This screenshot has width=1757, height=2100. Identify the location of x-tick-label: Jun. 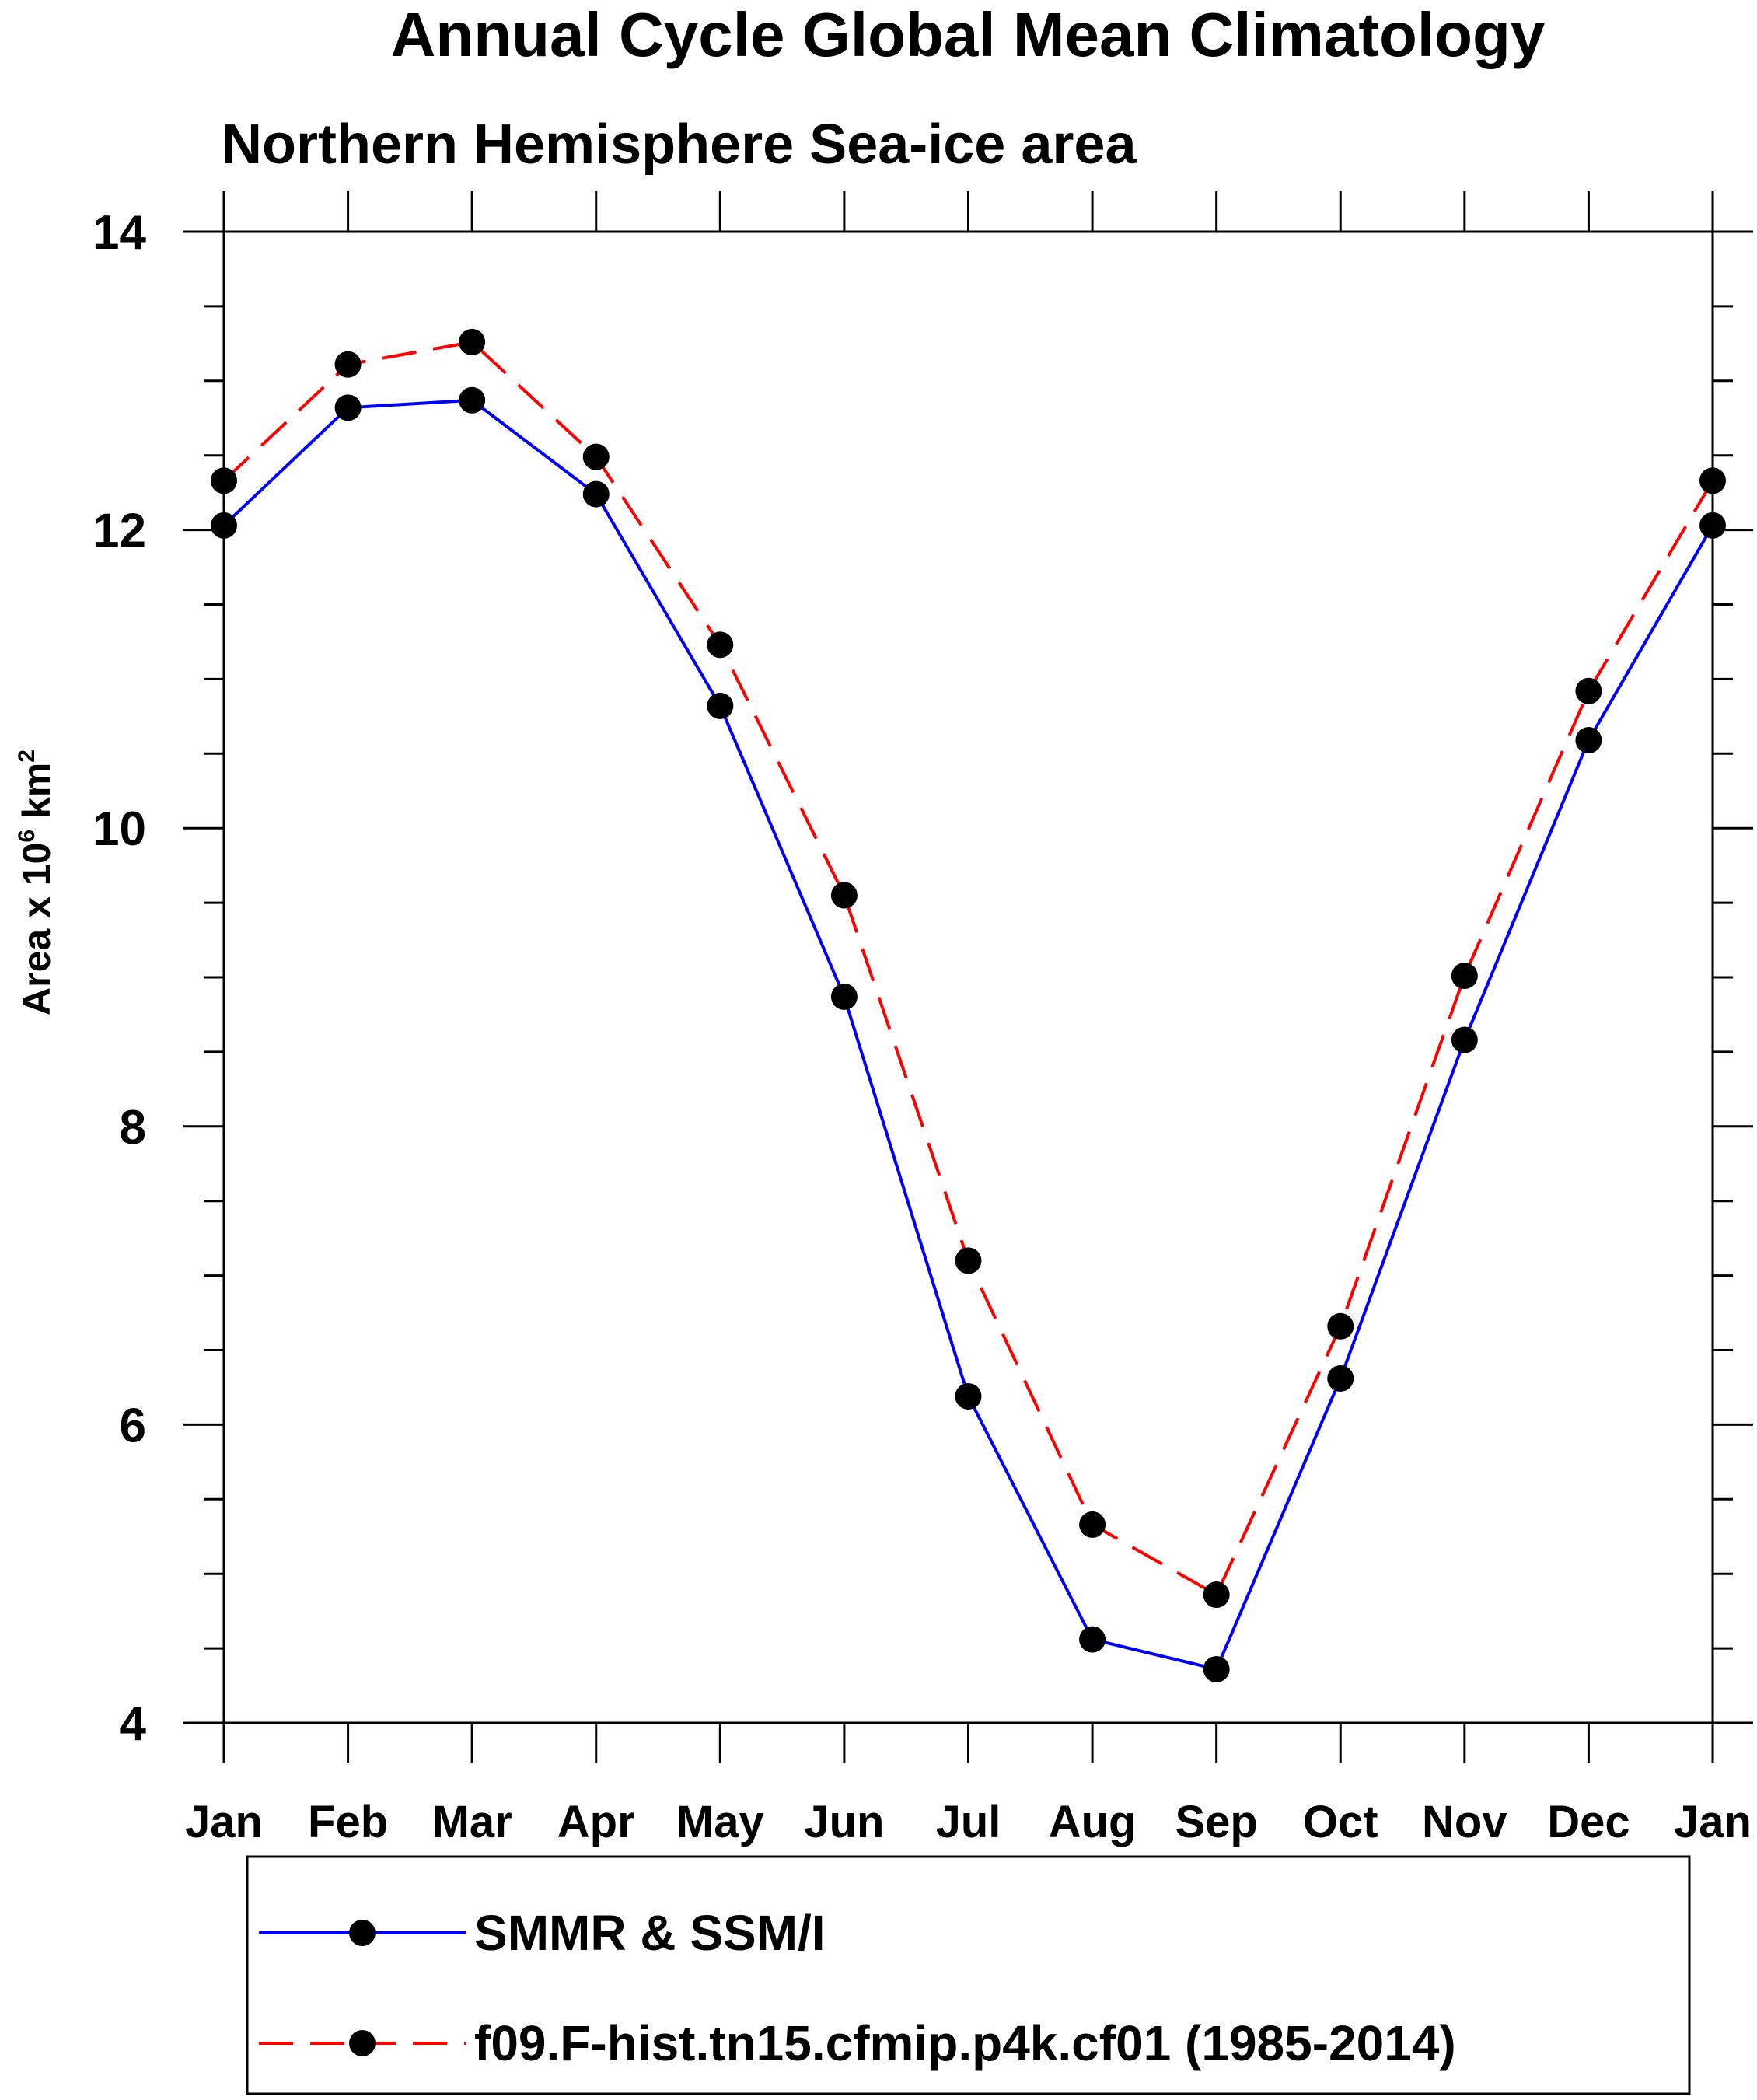
(844, 1822).